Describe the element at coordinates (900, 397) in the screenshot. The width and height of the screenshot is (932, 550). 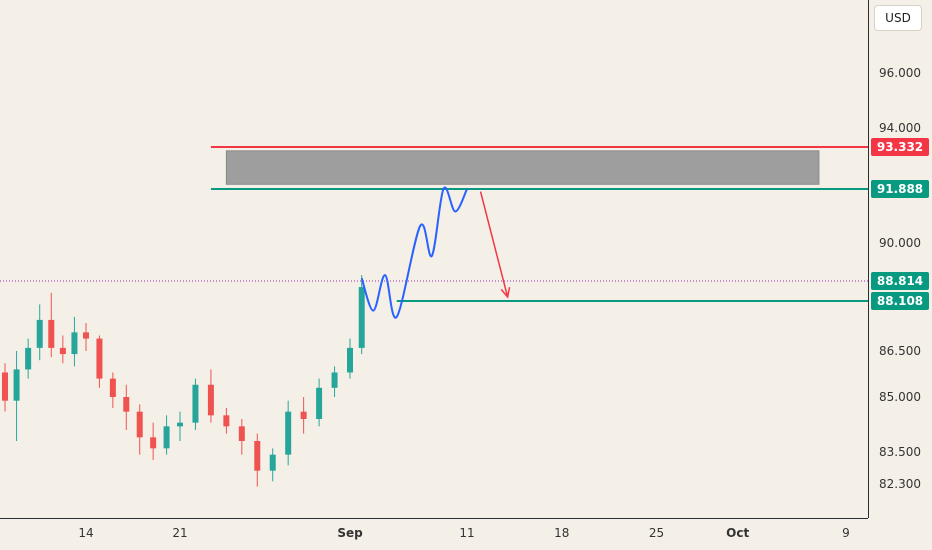
I see `y-tick-label: 85.000` at that location.